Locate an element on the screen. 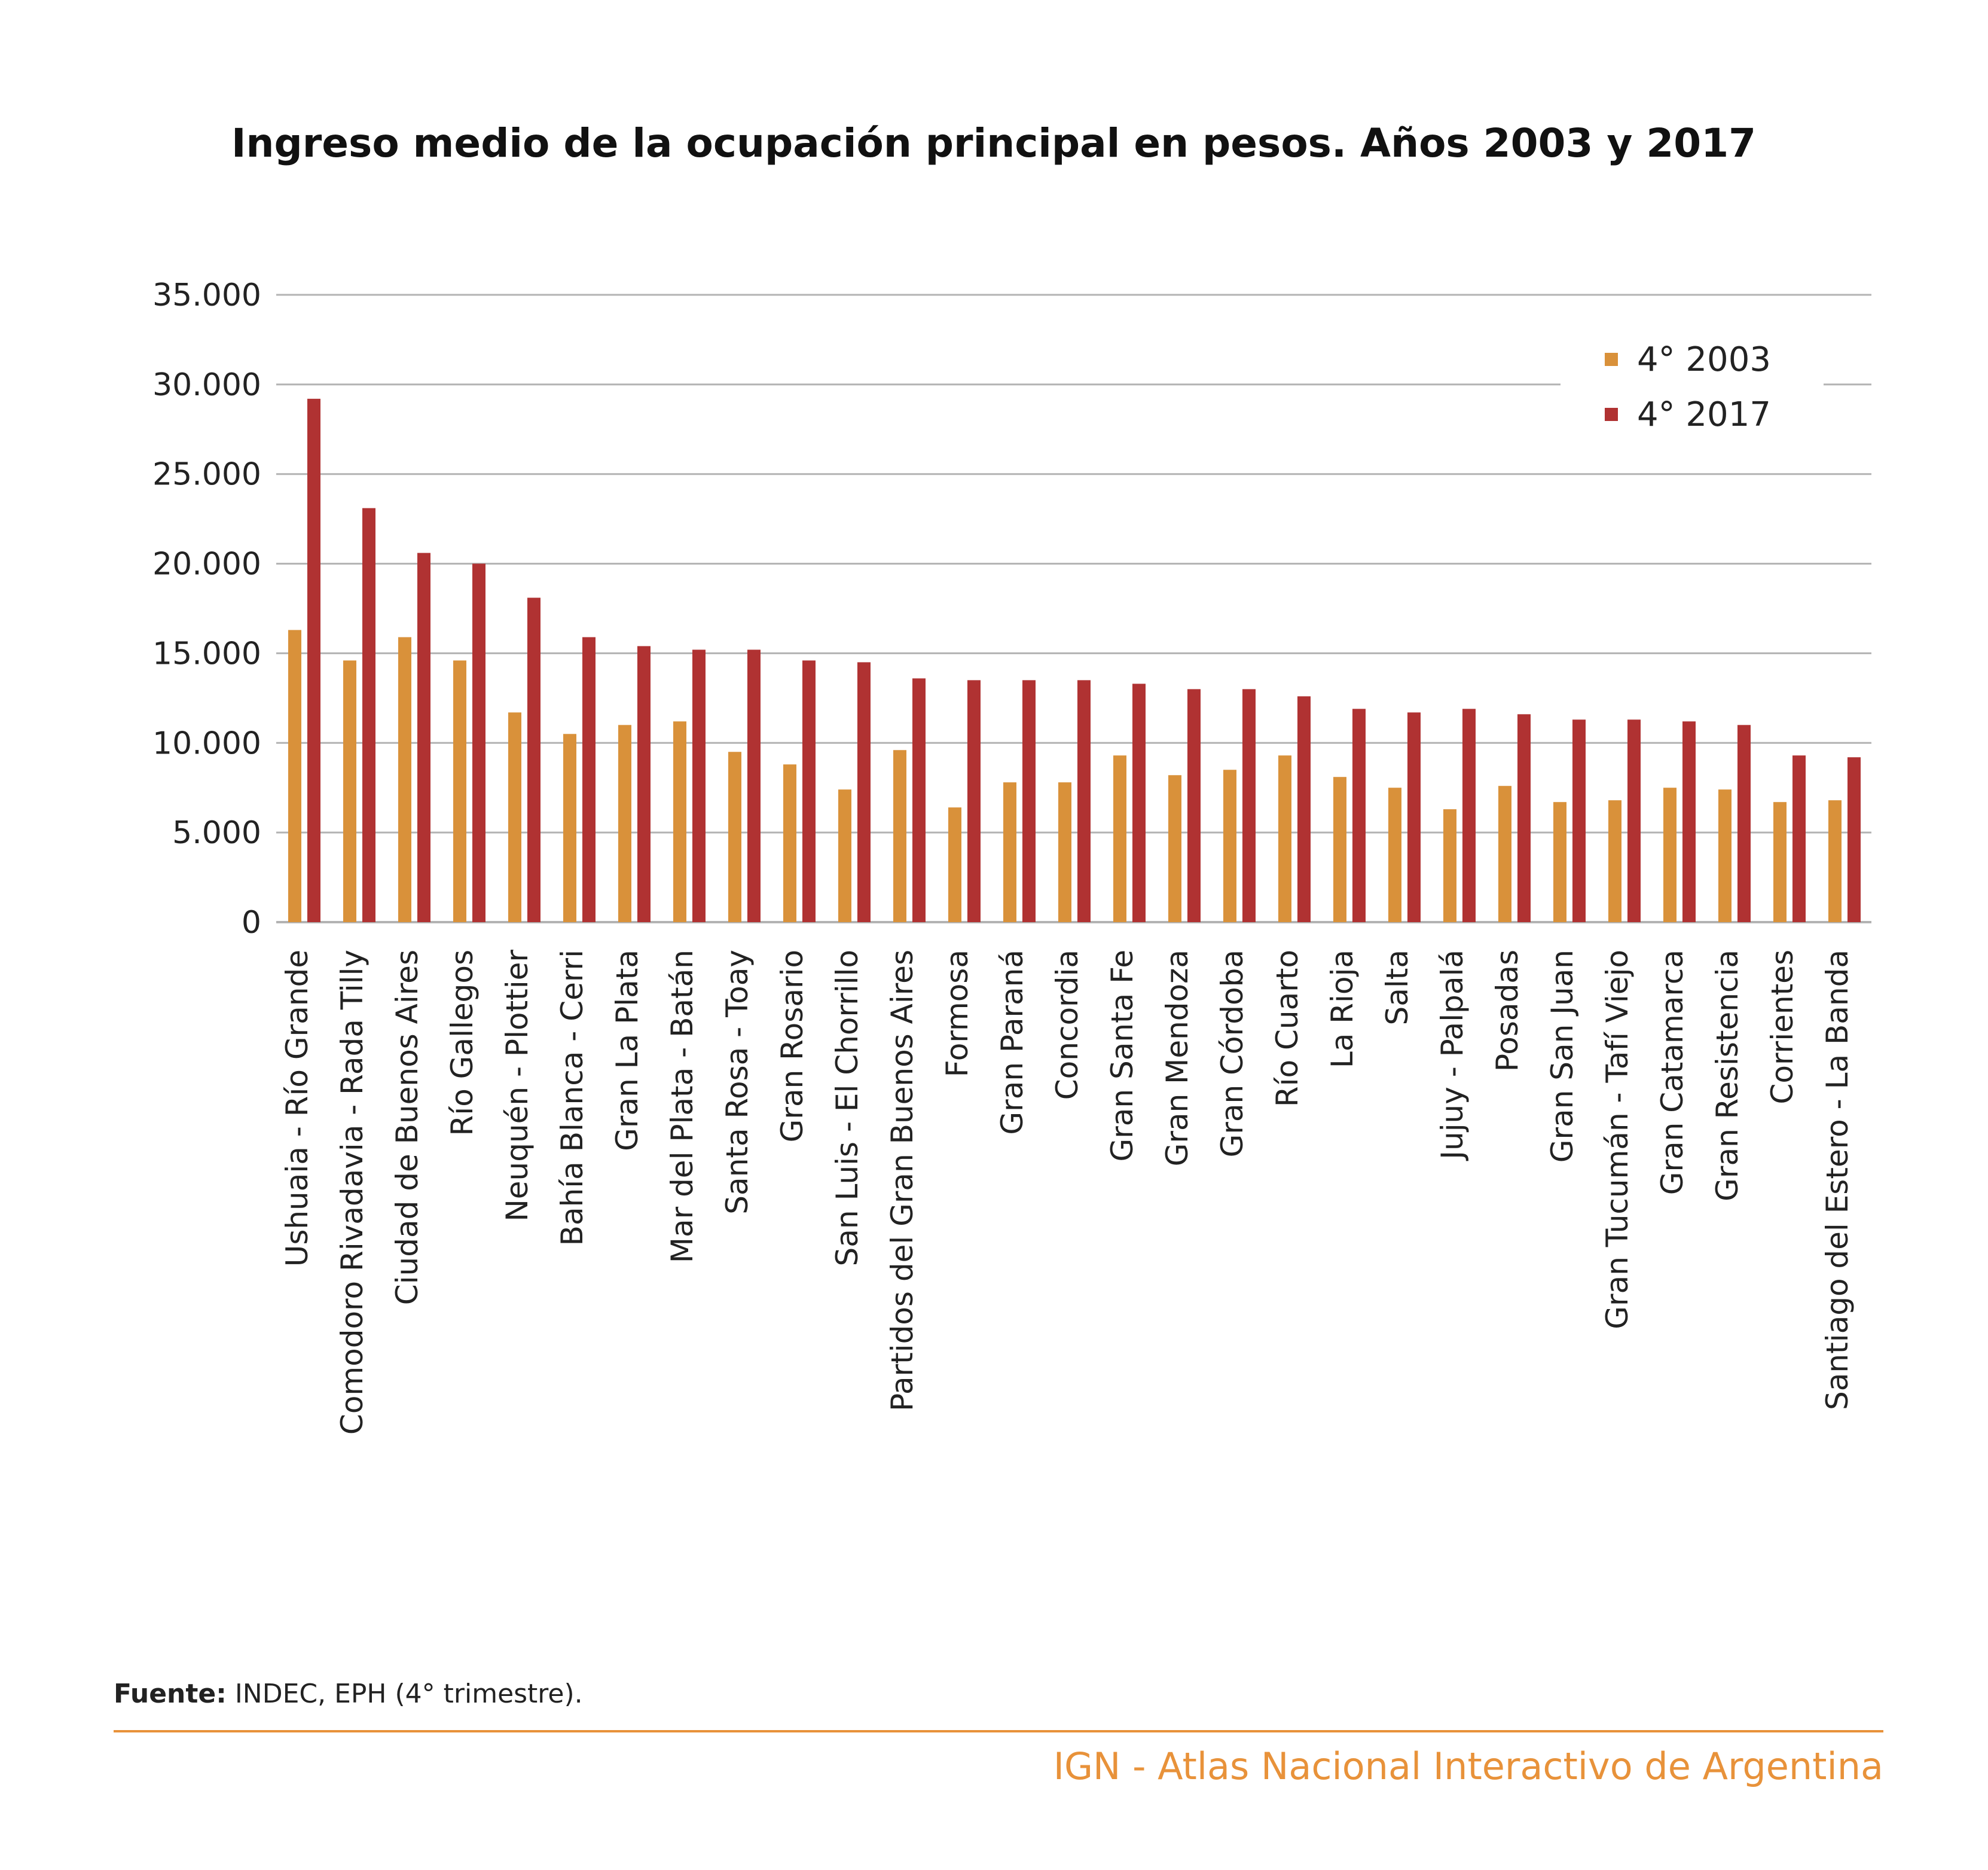 The height and width of the screenshot is (1870, 1988). y-tick-label: 0 is located at coordinates (251, 923).